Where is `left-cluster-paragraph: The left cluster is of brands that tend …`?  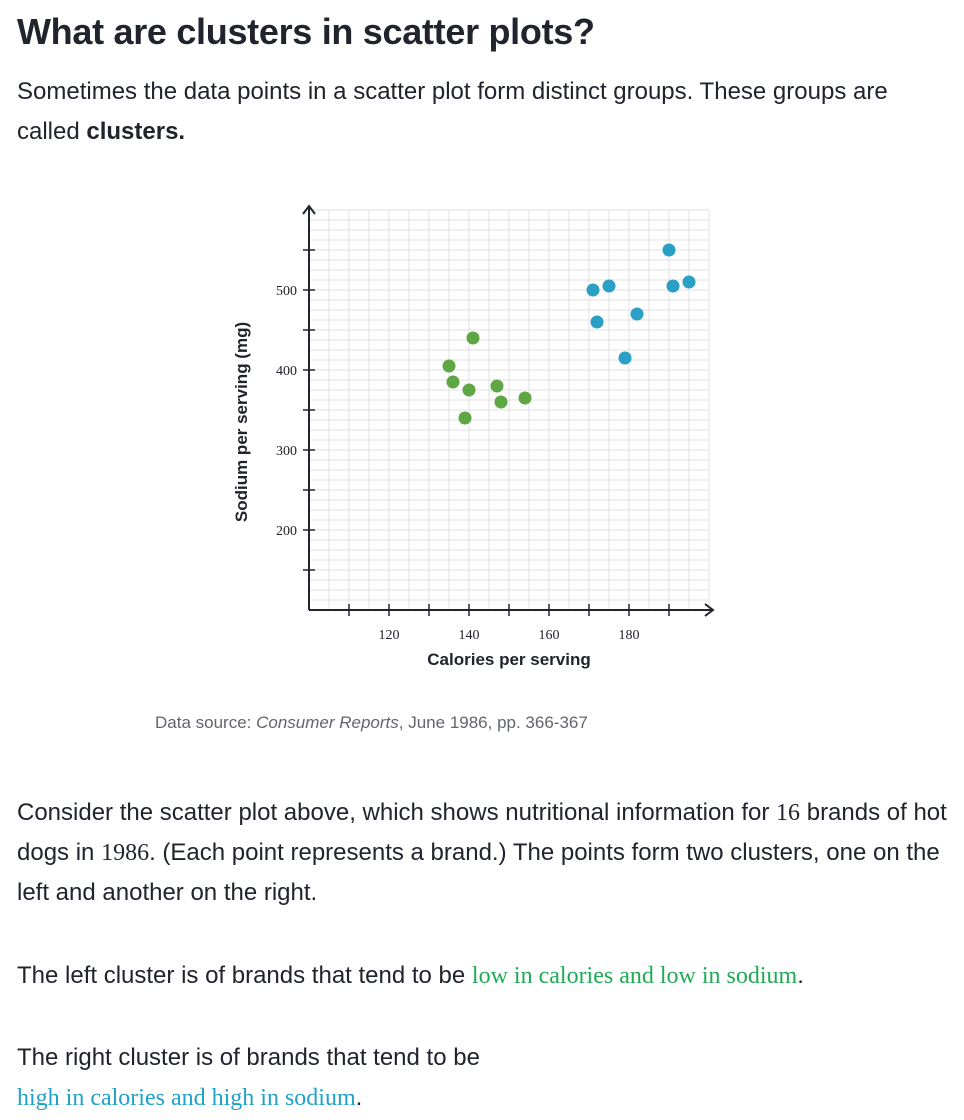
left-cluster-paragraph: The left cluster is of brands that tend … is located at coordinates (482, 976).